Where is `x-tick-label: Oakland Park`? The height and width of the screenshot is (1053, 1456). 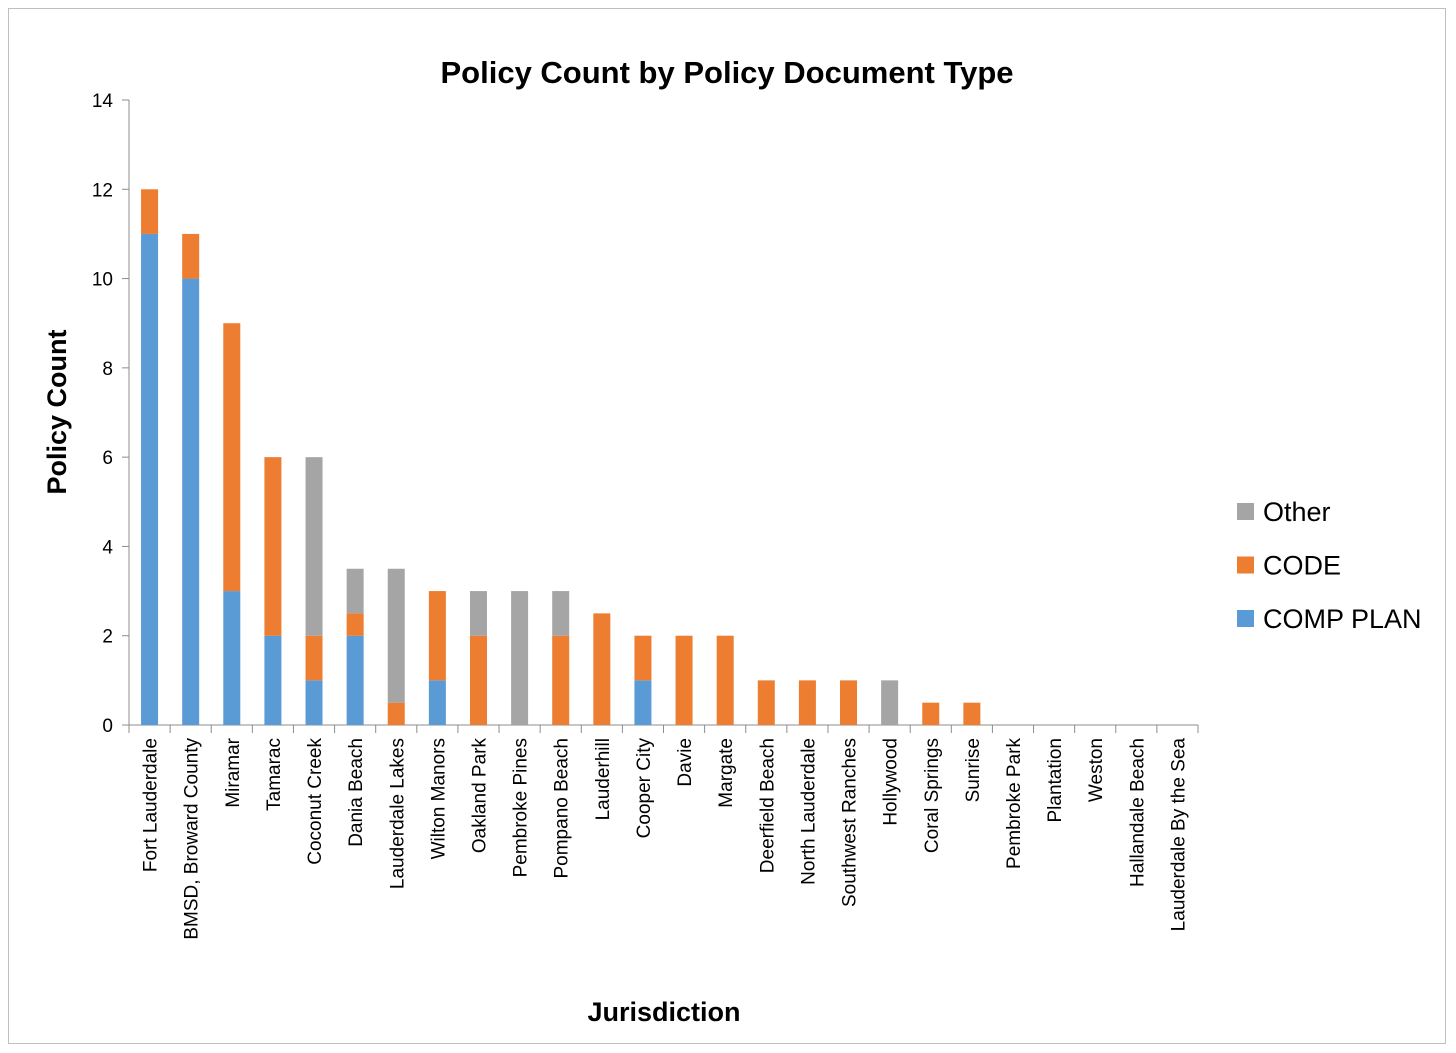 x-tick-label: Oakland Park is located at coordinates (479, 796).